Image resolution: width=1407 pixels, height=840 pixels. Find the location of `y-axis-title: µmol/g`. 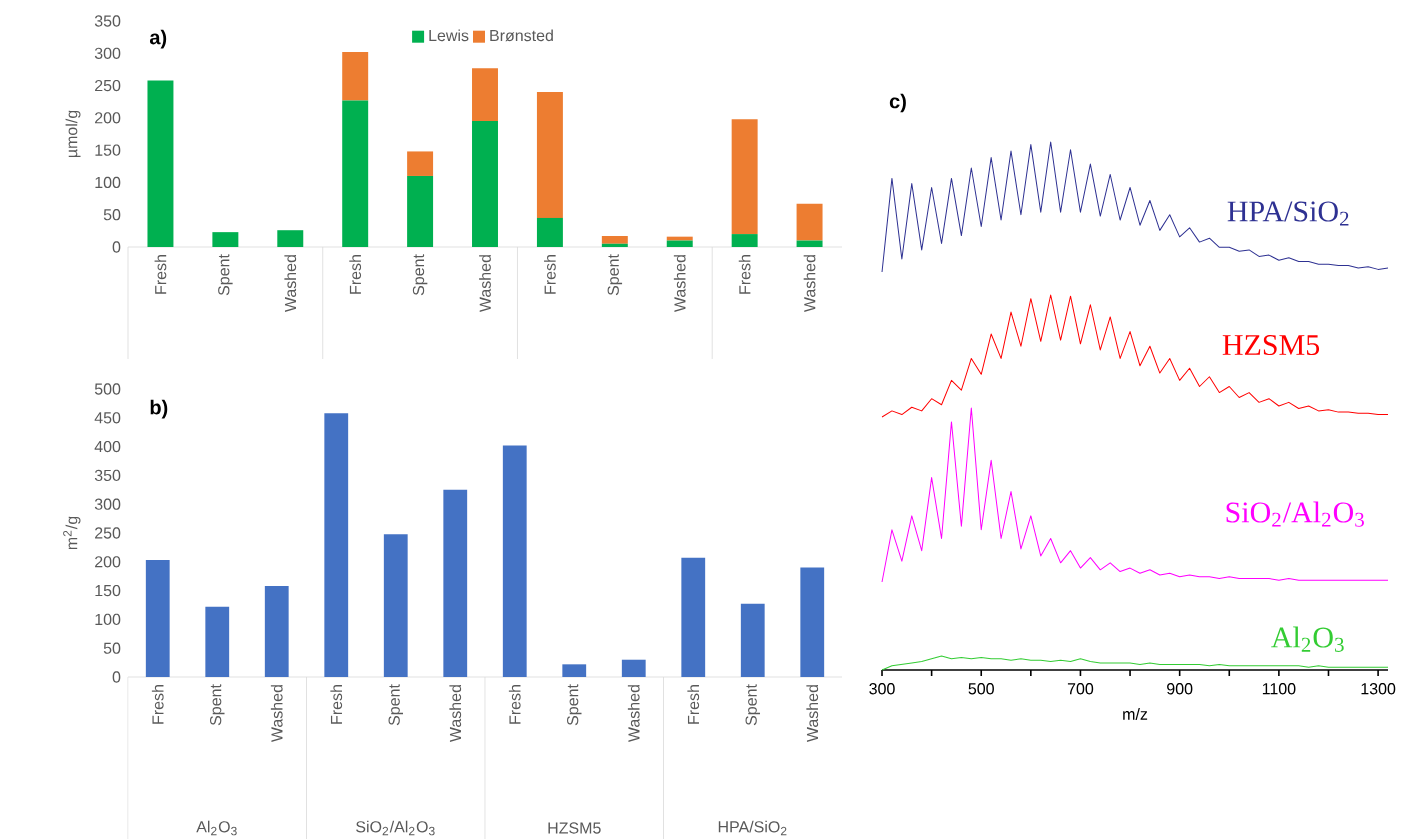

y-axis-title: µmol/g is located at coordinates (73, 134).